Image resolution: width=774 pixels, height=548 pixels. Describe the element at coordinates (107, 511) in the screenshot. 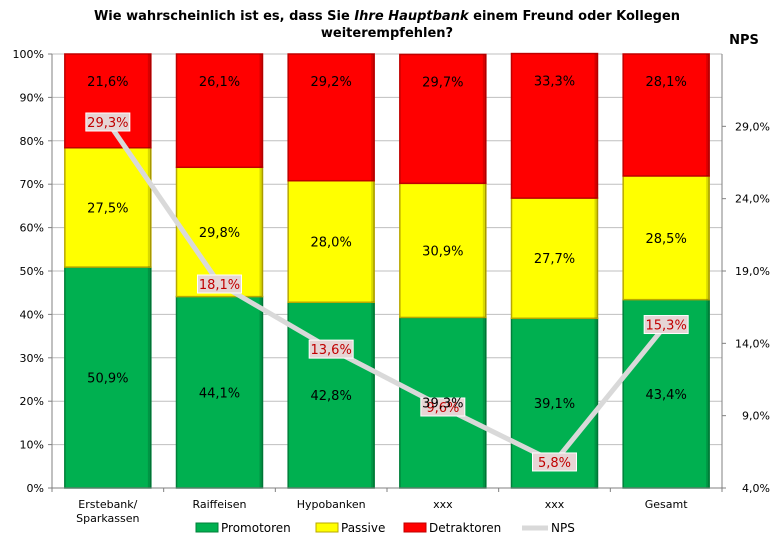

I see `x-tick-label-0: Erstebank/Sparkassen` at that location.